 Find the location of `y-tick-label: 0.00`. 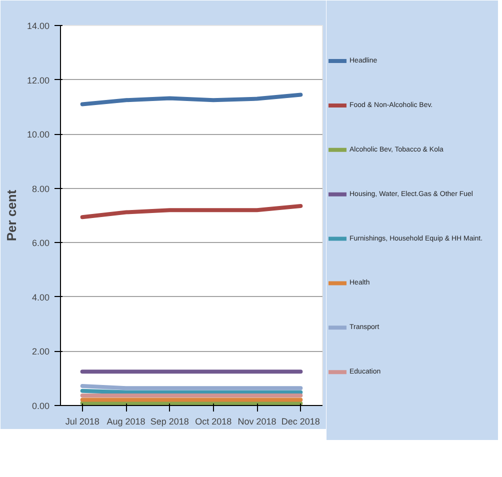

y-tick-label: 0.00 is located at coordinates (41, 406).